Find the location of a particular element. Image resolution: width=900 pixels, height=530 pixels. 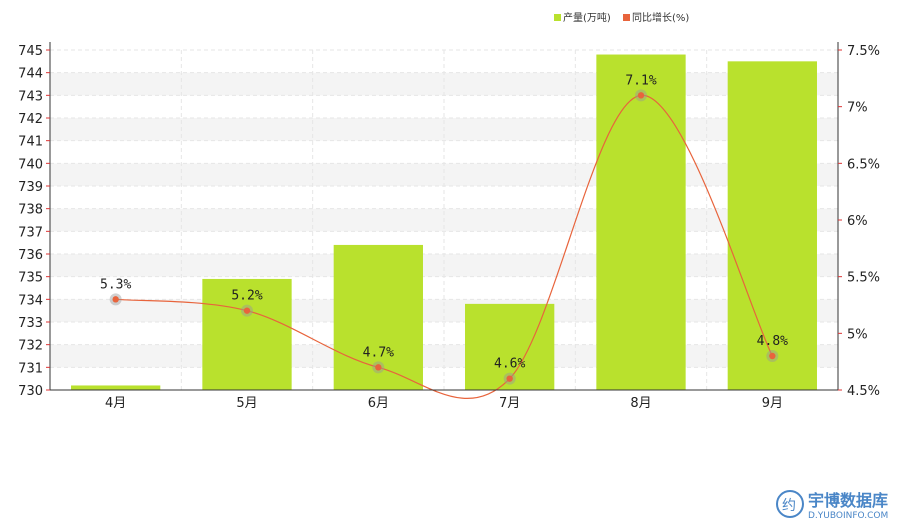

y-right-tick-label: 6% is located at coordinates (857, 221).